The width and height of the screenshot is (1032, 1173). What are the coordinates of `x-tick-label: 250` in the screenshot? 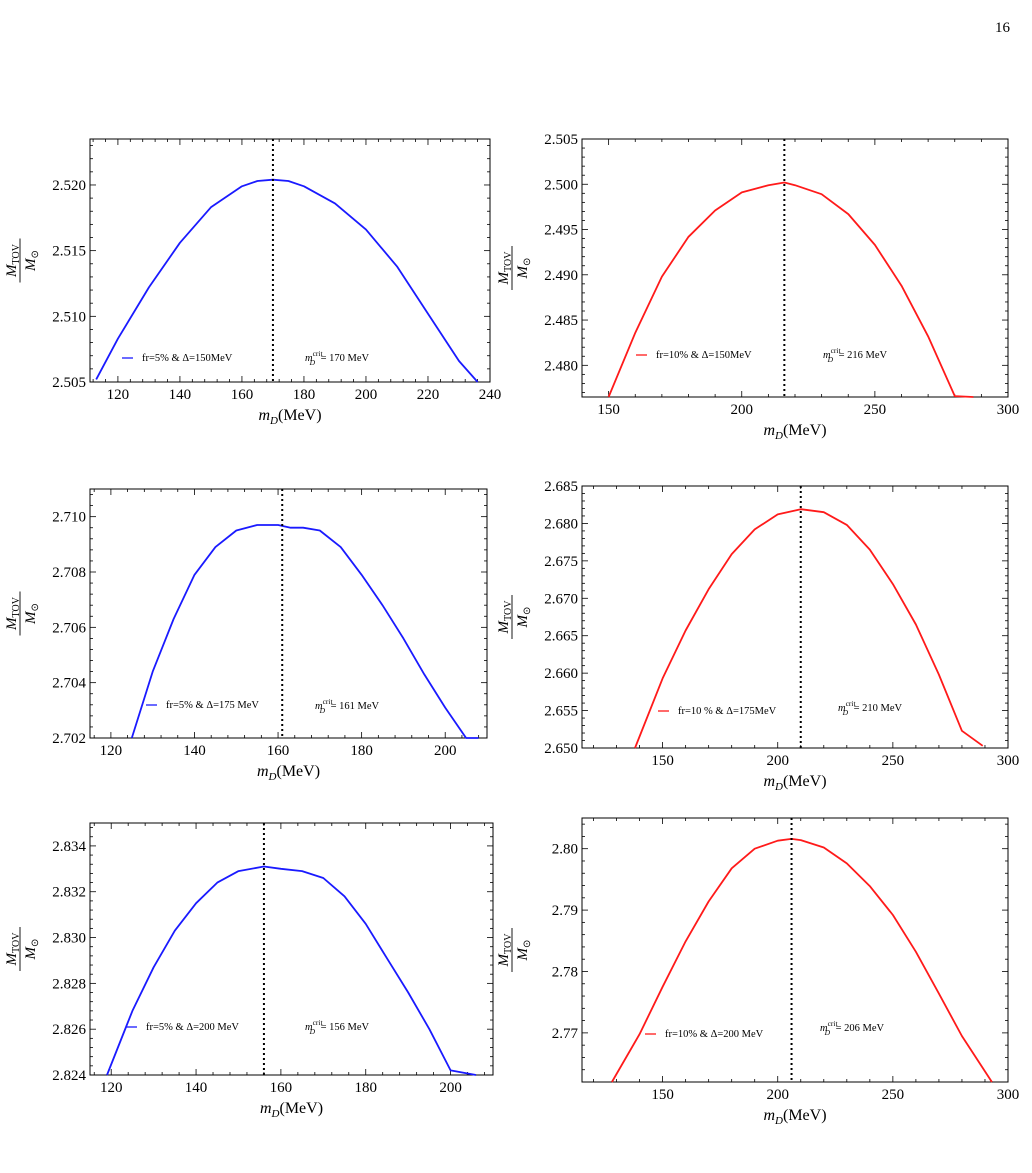 It's located at (875, 410).